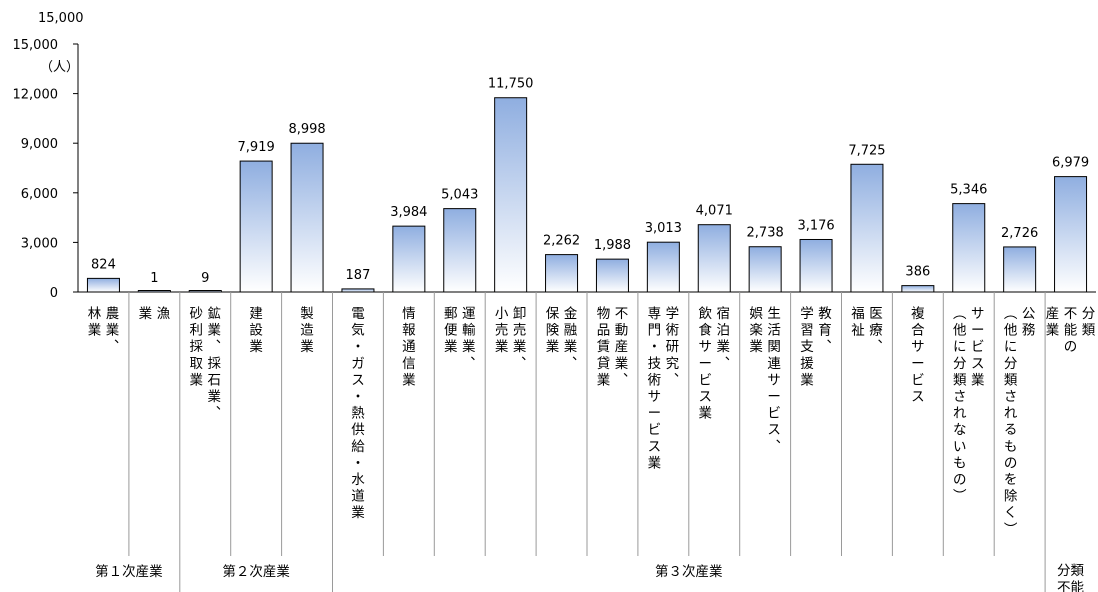 The image size is (1098, 592). I want to click on category-label-char: 能, so click(1071, 331).